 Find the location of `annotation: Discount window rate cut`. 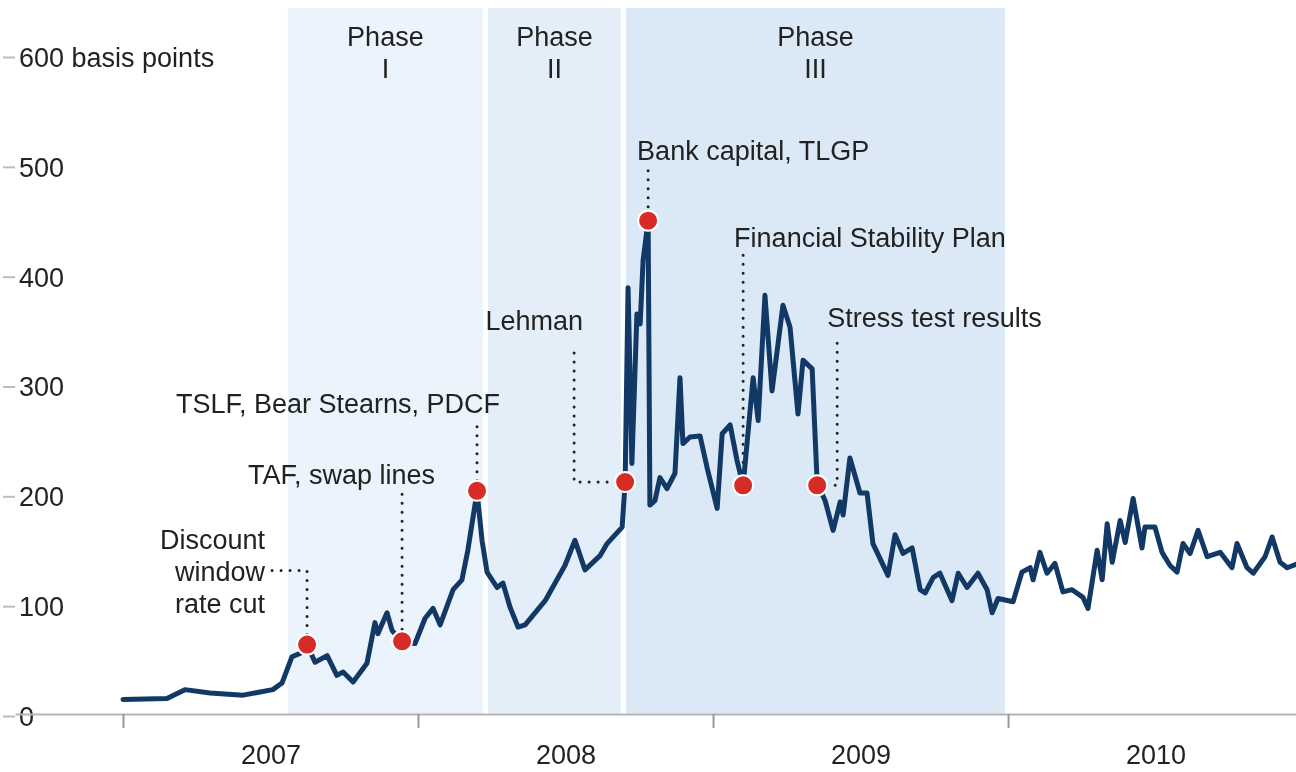

annotation: Discount window rate cut is located at coordinates (213, 571).